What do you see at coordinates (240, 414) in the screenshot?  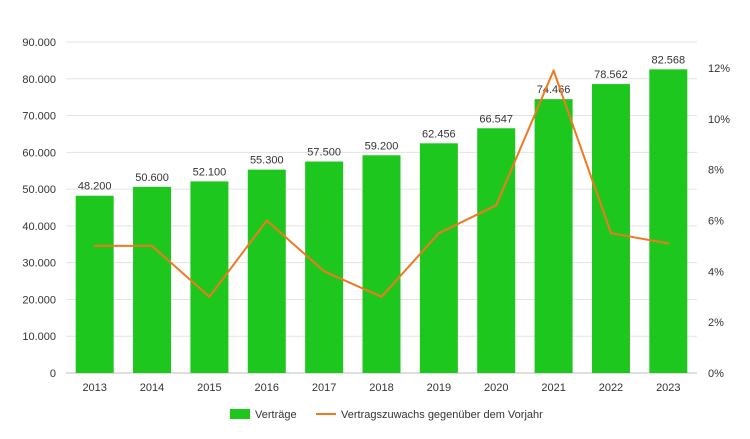 I see `legend-swatch-vertraege` at bounding box center [240, 414].